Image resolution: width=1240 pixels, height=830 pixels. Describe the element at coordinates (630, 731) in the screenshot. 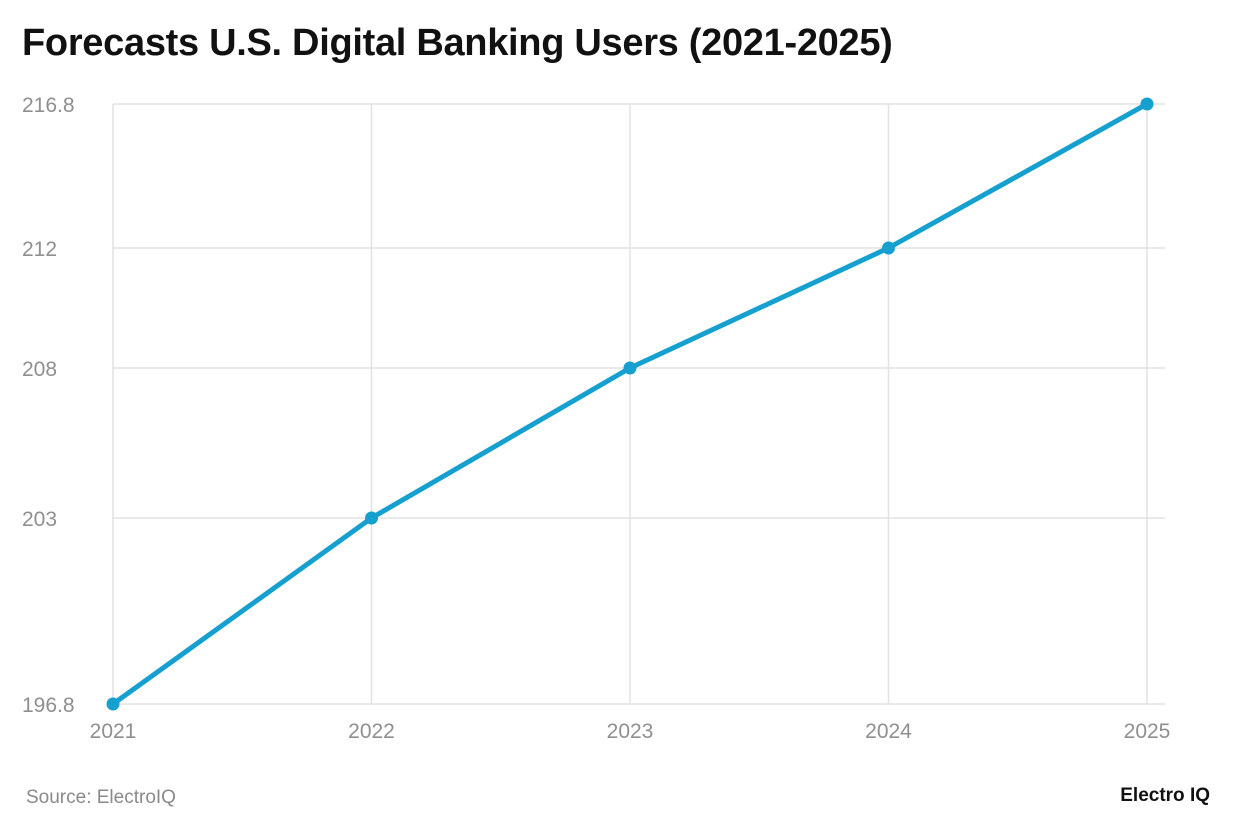

I see `x-tick-label: 2023` at that location.